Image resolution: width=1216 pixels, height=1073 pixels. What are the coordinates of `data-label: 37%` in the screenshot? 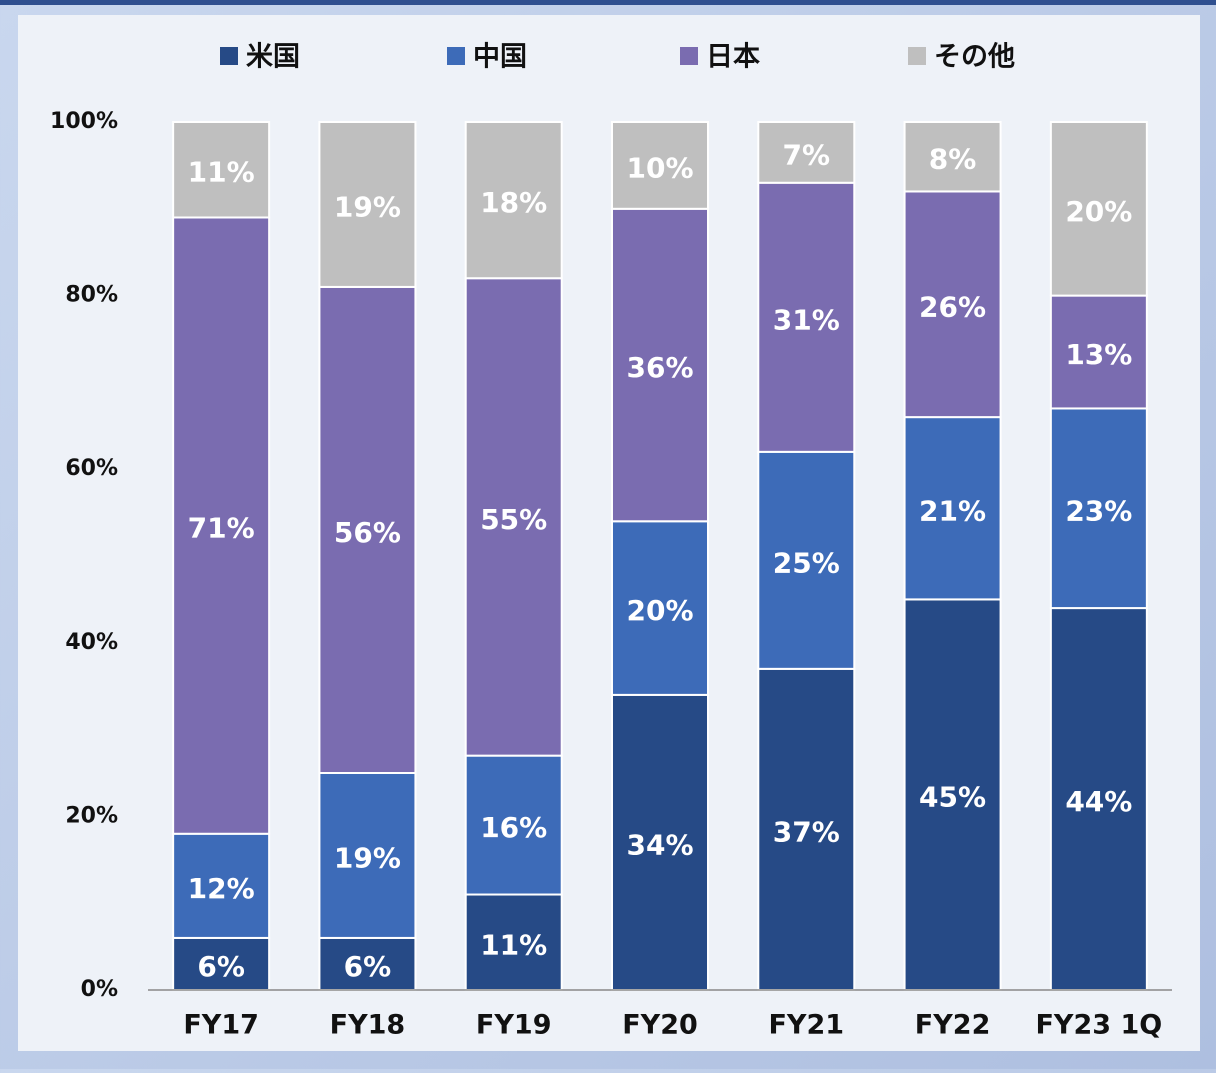 It's located at (806, 831).